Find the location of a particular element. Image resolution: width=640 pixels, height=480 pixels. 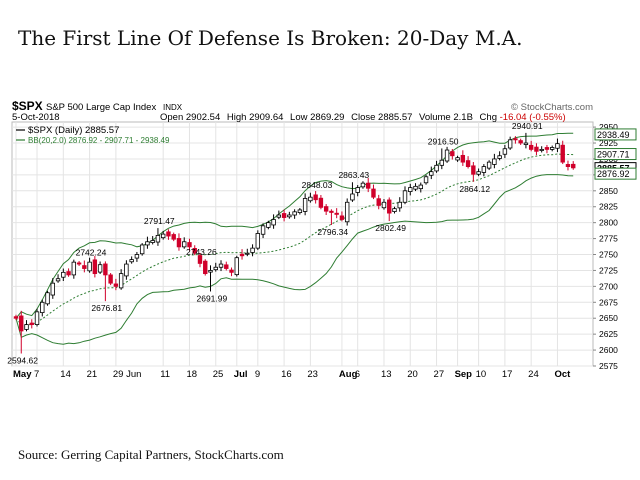

y-tick-label: 2750 is located at coordinates (608, 255).